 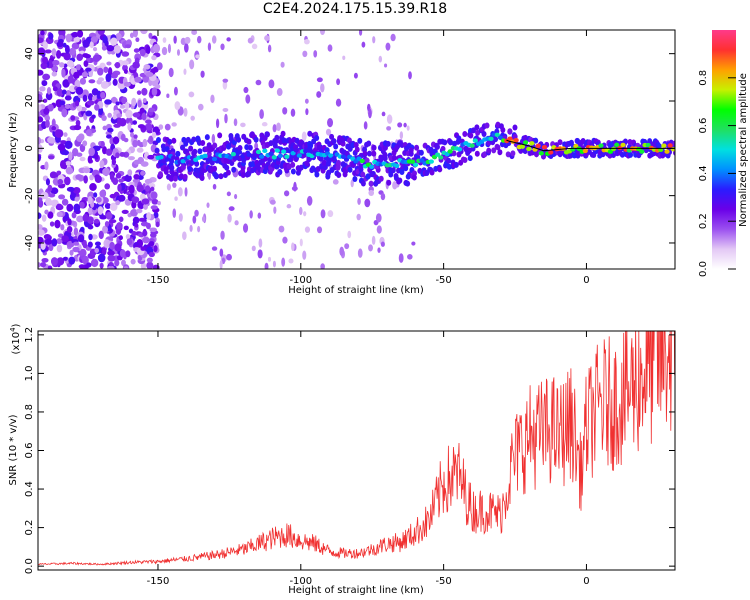 I want to click on spectrogram-x-axis-label: Height of straight line (km), so click(x=356, y=290).